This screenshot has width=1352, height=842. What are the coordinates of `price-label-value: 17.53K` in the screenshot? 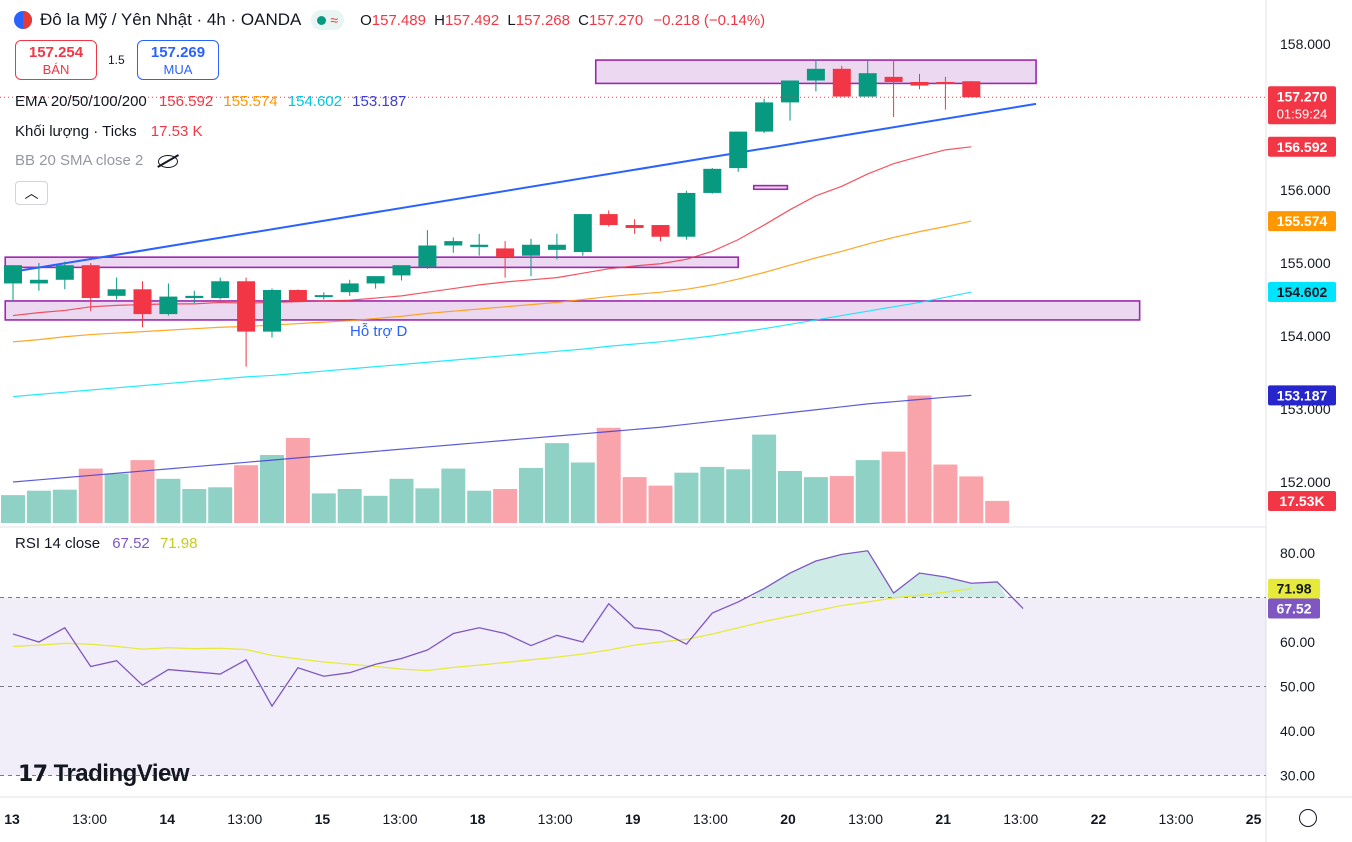 It's located at (1301, 501).